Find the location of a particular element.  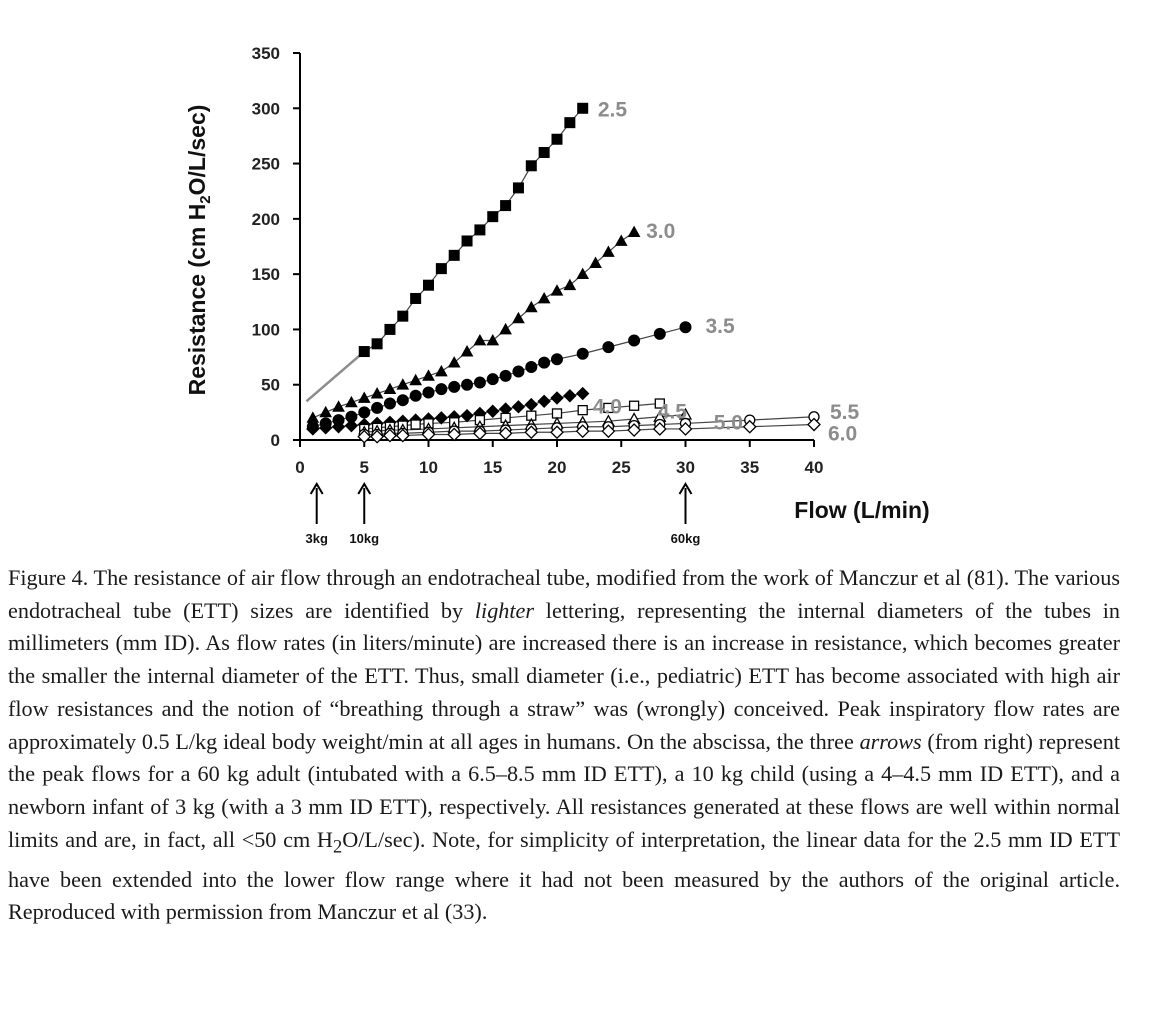

series-label-3.5: 3.5 is located at coordinates (721, 326).